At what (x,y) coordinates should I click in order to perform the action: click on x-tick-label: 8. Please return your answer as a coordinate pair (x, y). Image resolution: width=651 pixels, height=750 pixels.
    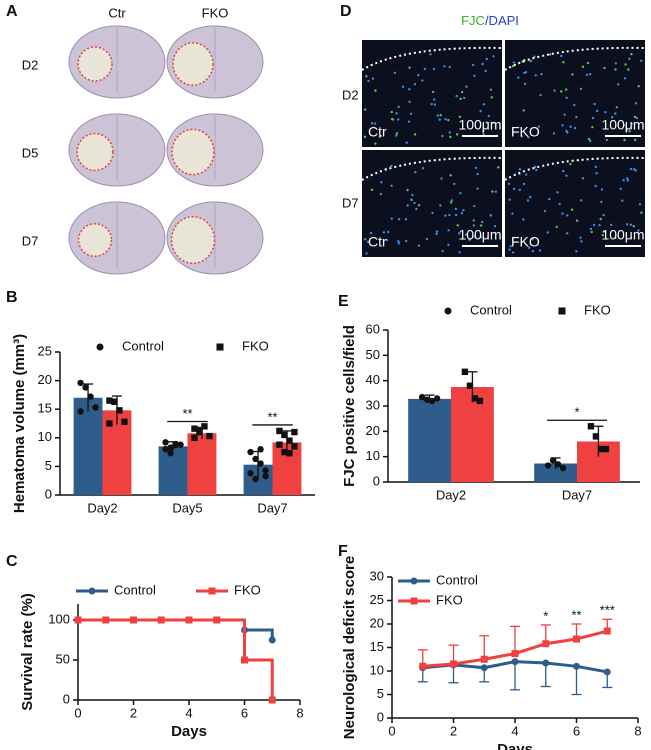
    Looking at the image, I should click on (299, 712).